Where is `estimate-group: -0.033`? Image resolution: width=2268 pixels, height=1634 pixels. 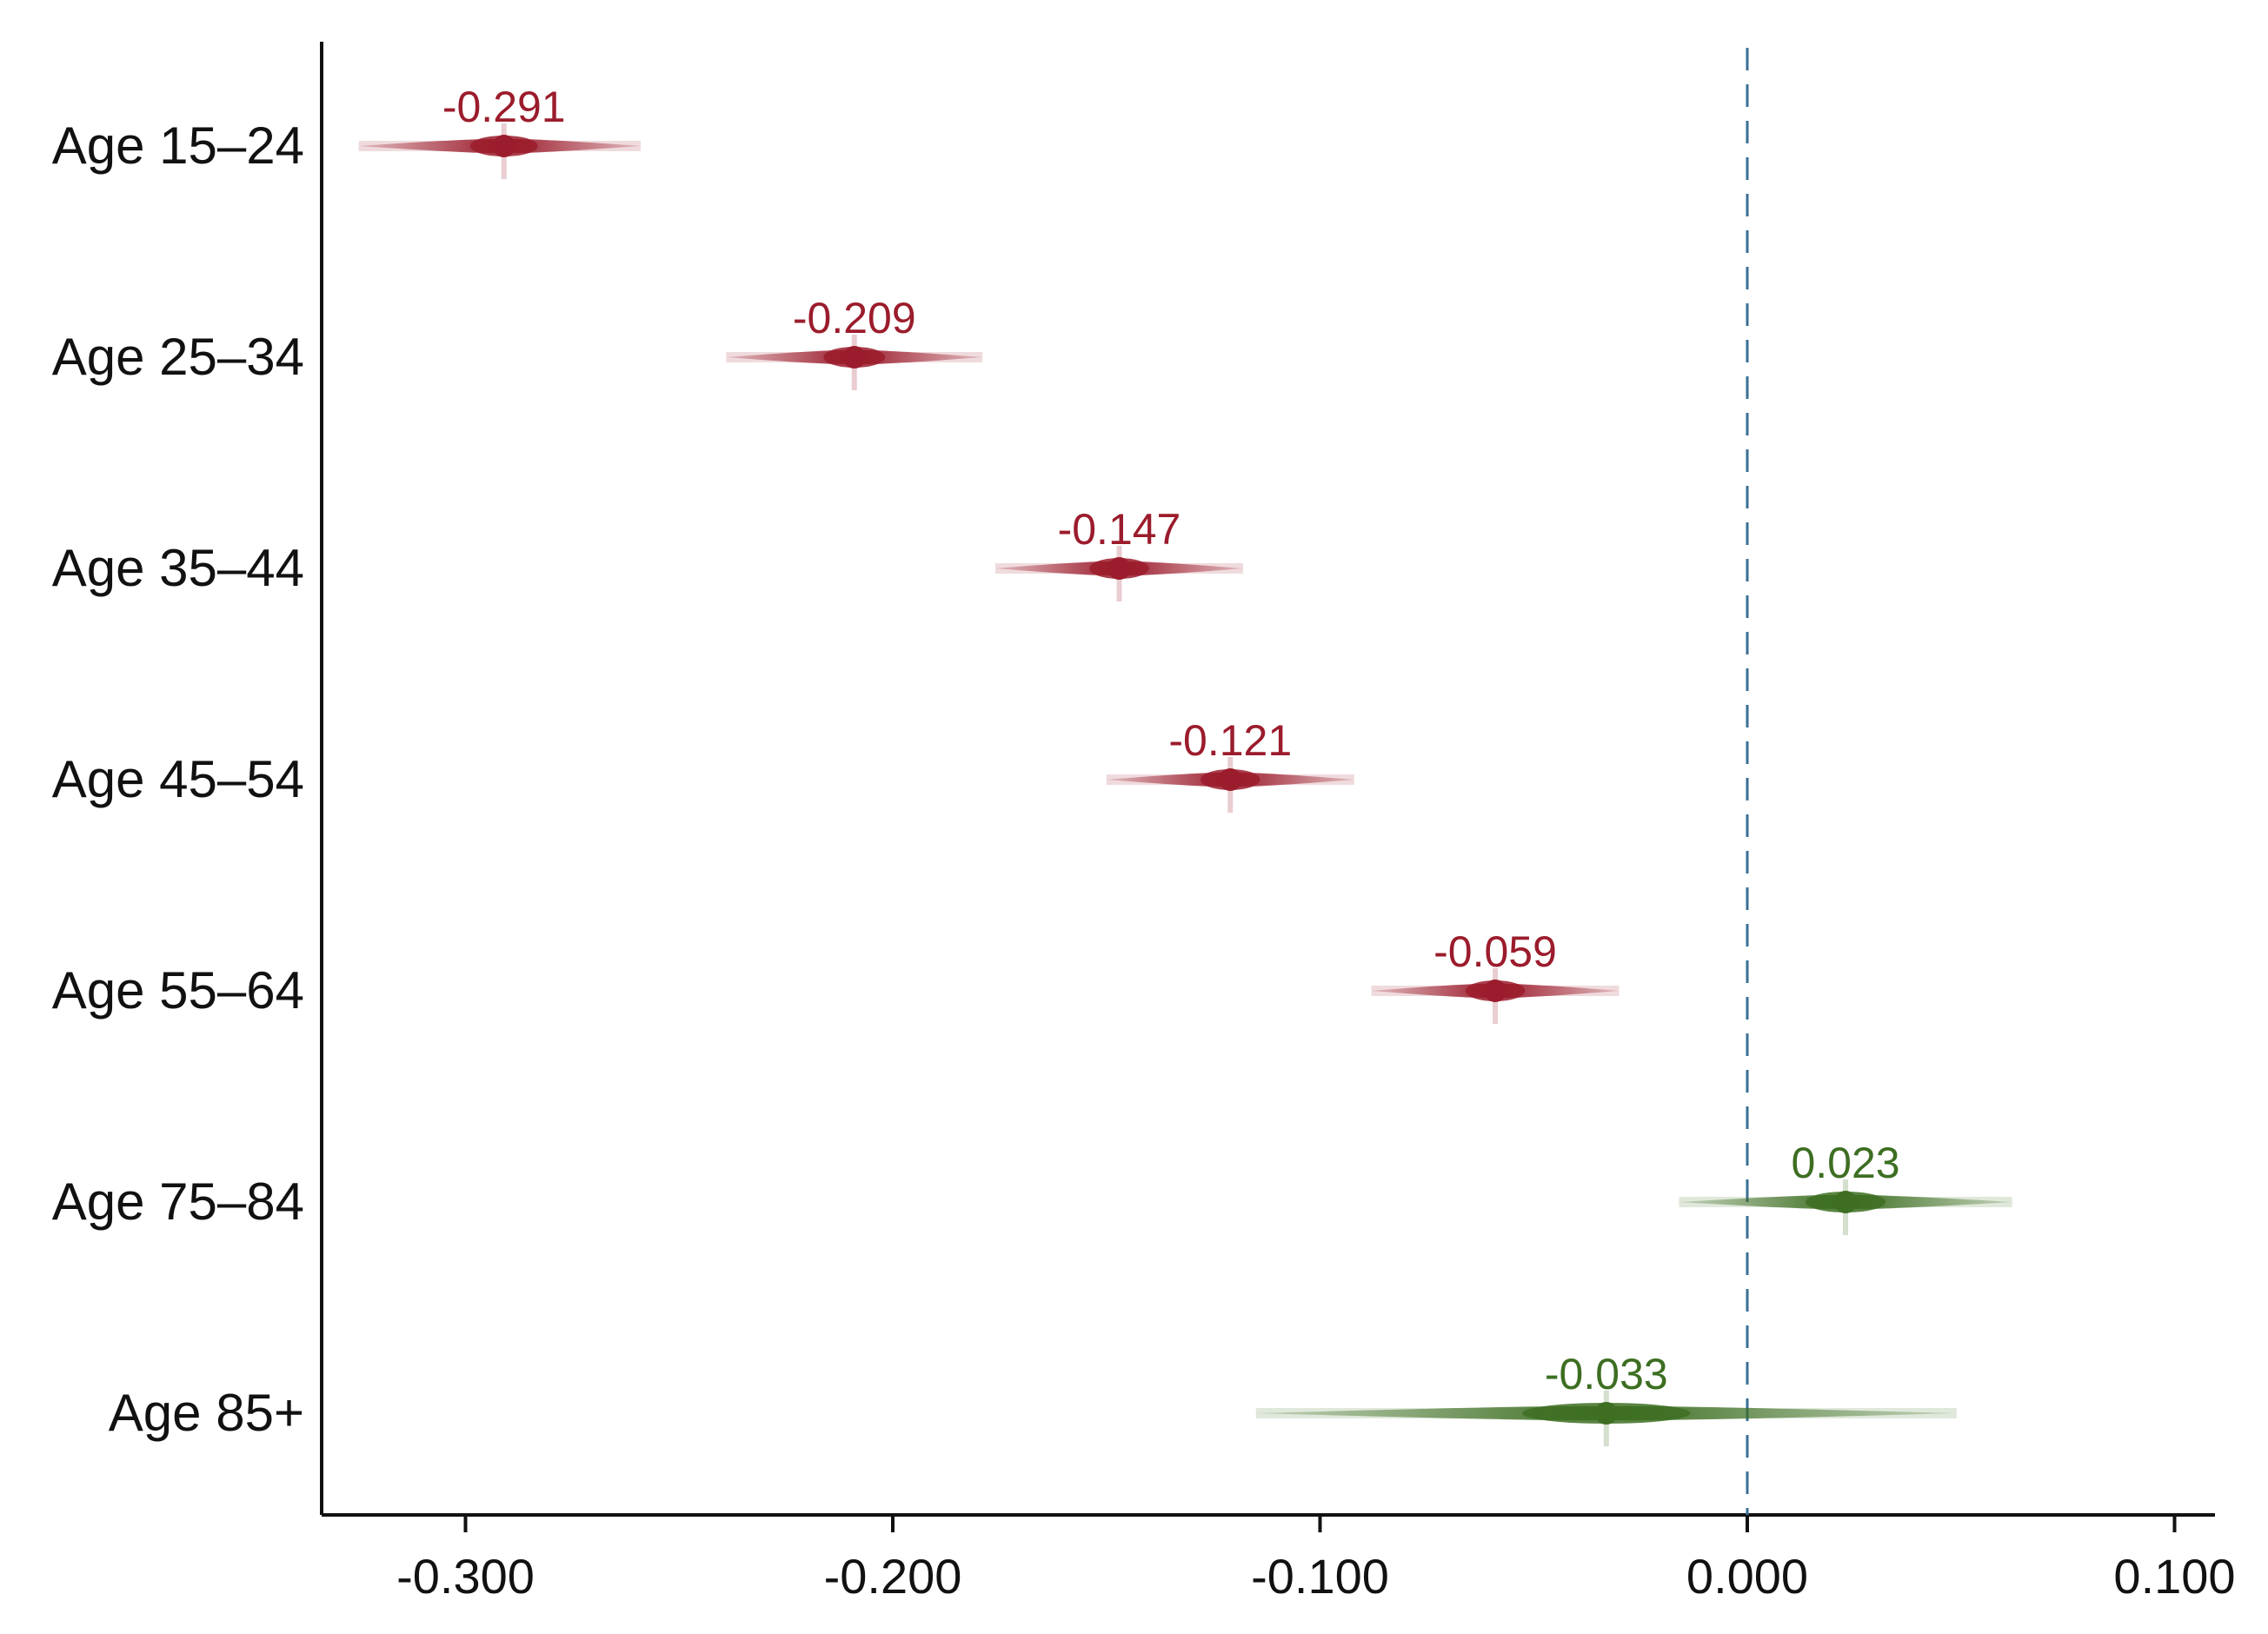
estimate-group: -0.033 is located at coordinates (1606, 1398).